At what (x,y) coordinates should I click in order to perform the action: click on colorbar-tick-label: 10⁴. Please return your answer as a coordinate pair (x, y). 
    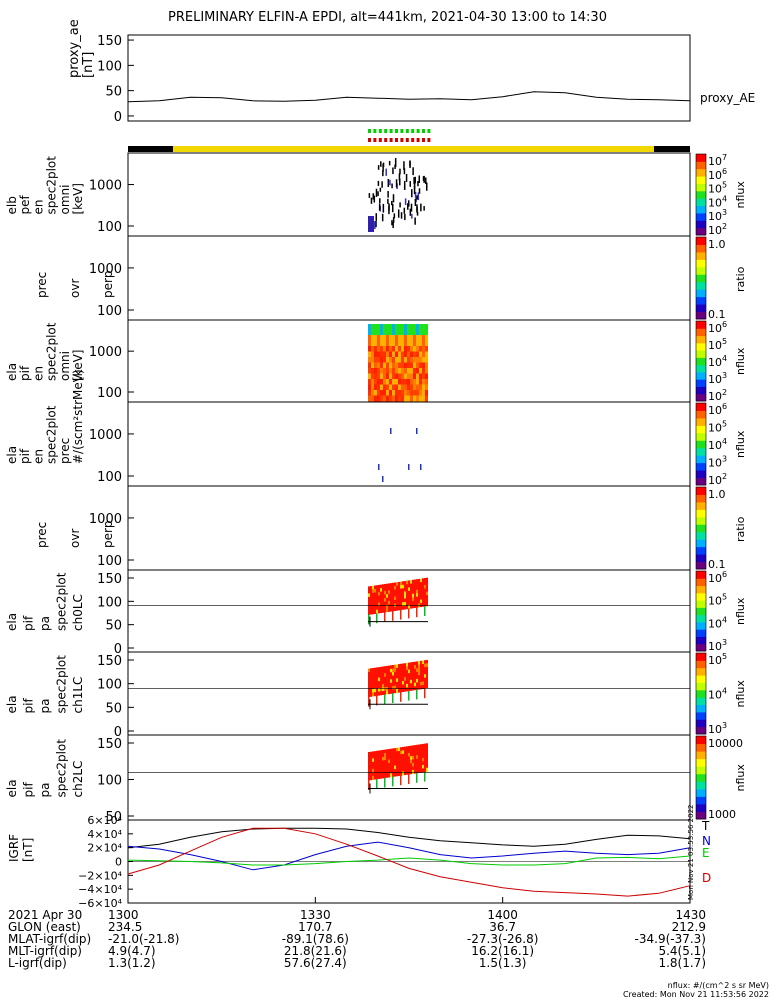
    Looking at the image, I should click on (717, 694).